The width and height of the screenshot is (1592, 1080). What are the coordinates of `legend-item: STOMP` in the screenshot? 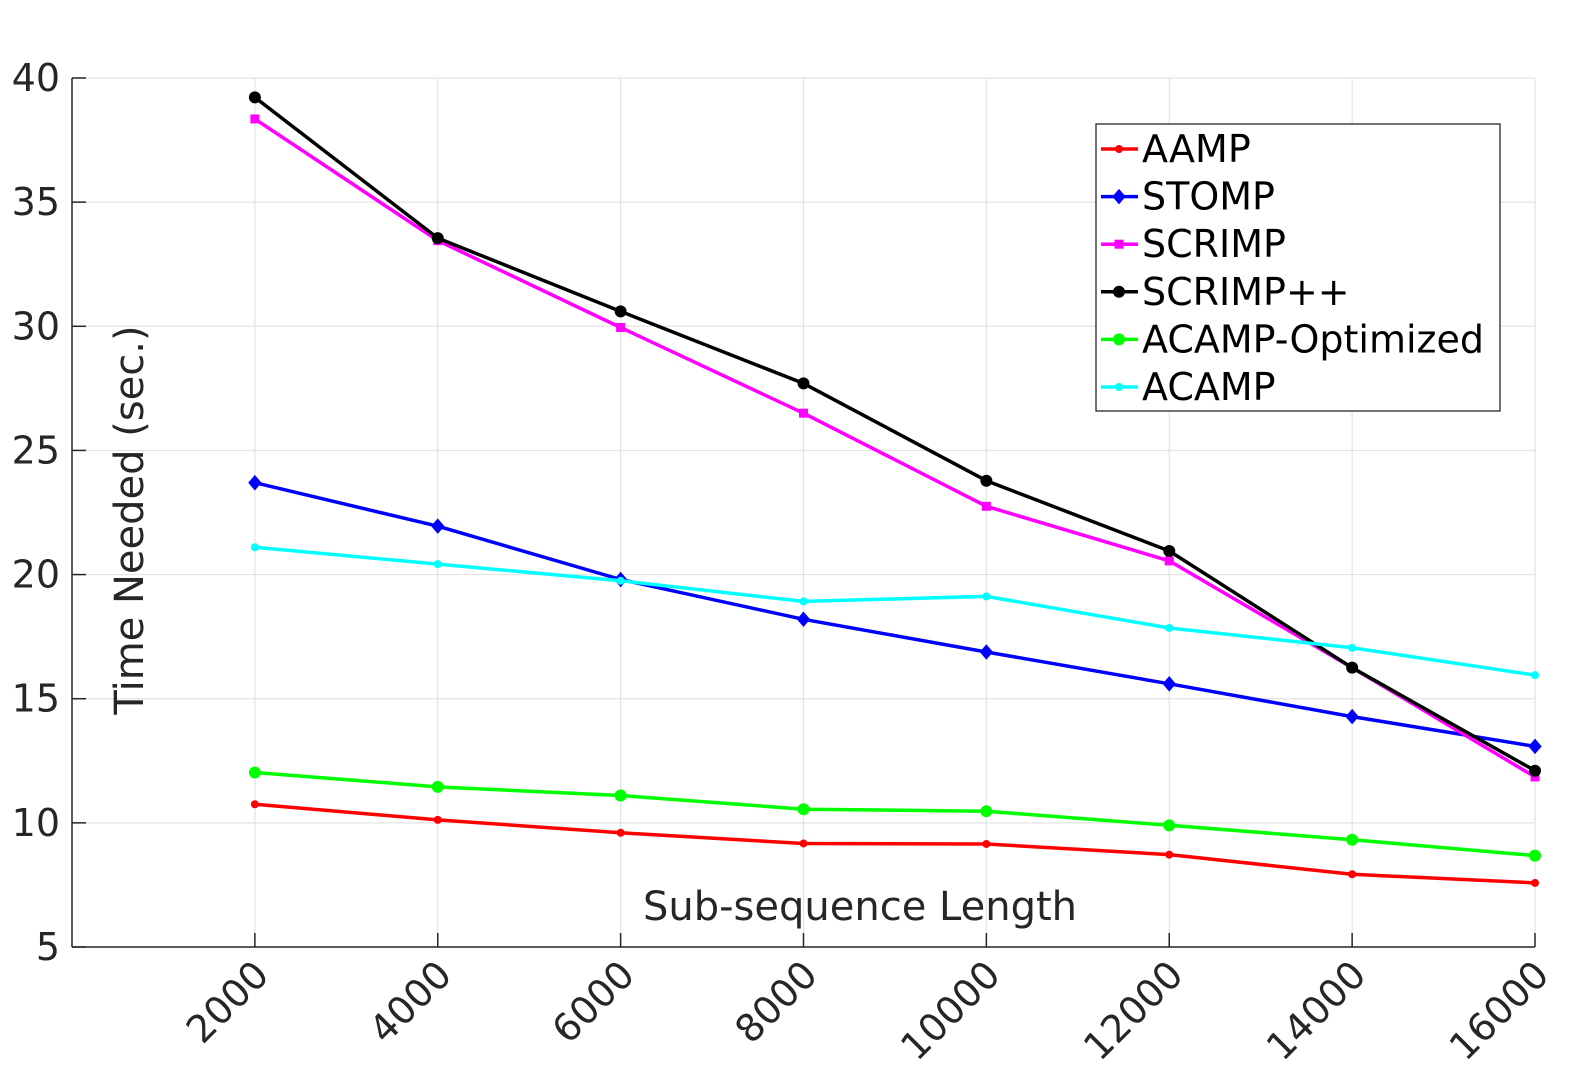 It's located at (1188, 197).